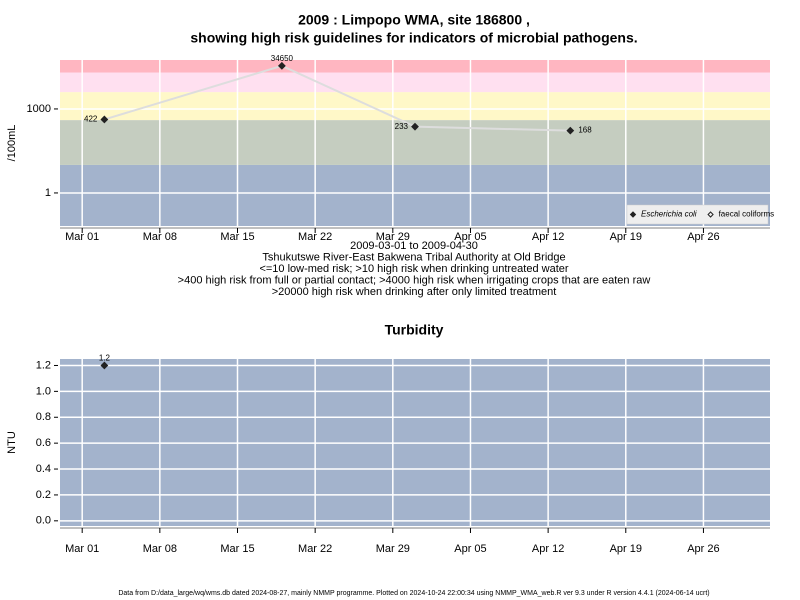 The image size is (800, 600). What do you see at coordinates (43, 495) in the screenshot?
I see `y-tick-label: 0.2` at bounding box center [43, 495].